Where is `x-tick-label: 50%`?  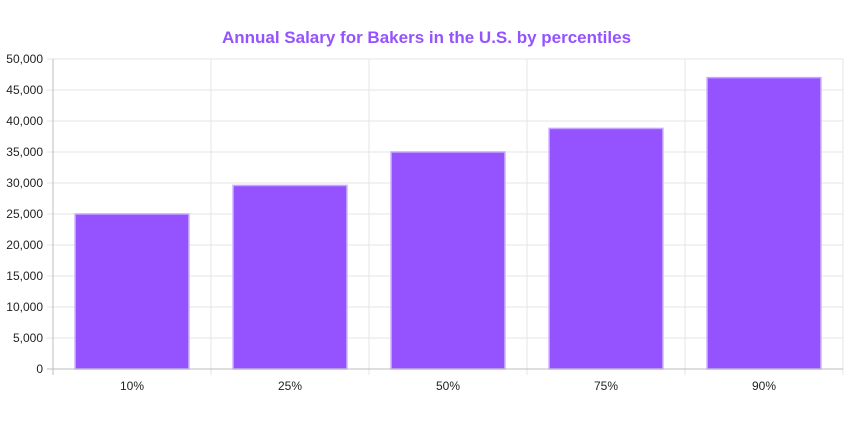 x-tick-label: 50% is located at coordinates (448, 386).